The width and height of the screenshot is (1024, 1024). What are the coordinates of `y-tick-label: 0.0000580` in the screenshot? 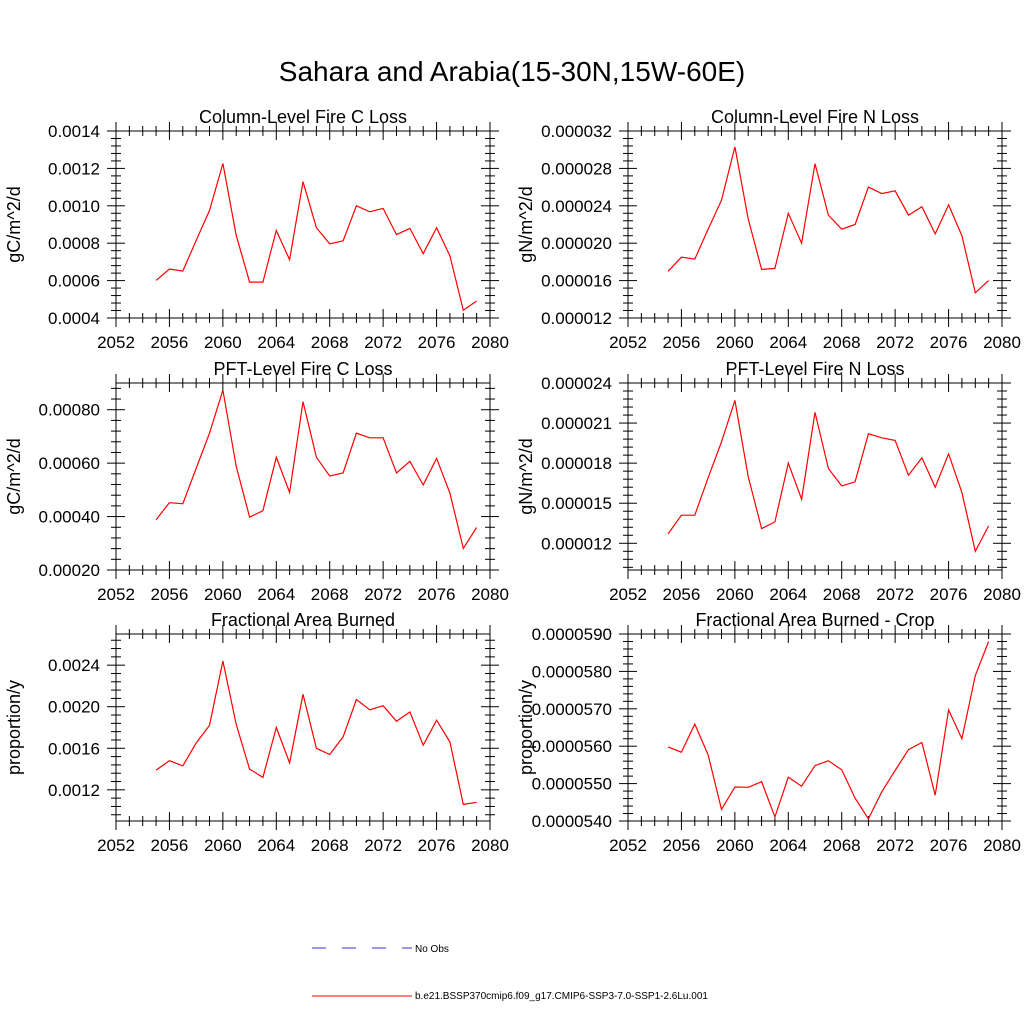 It's located at (572, 671).